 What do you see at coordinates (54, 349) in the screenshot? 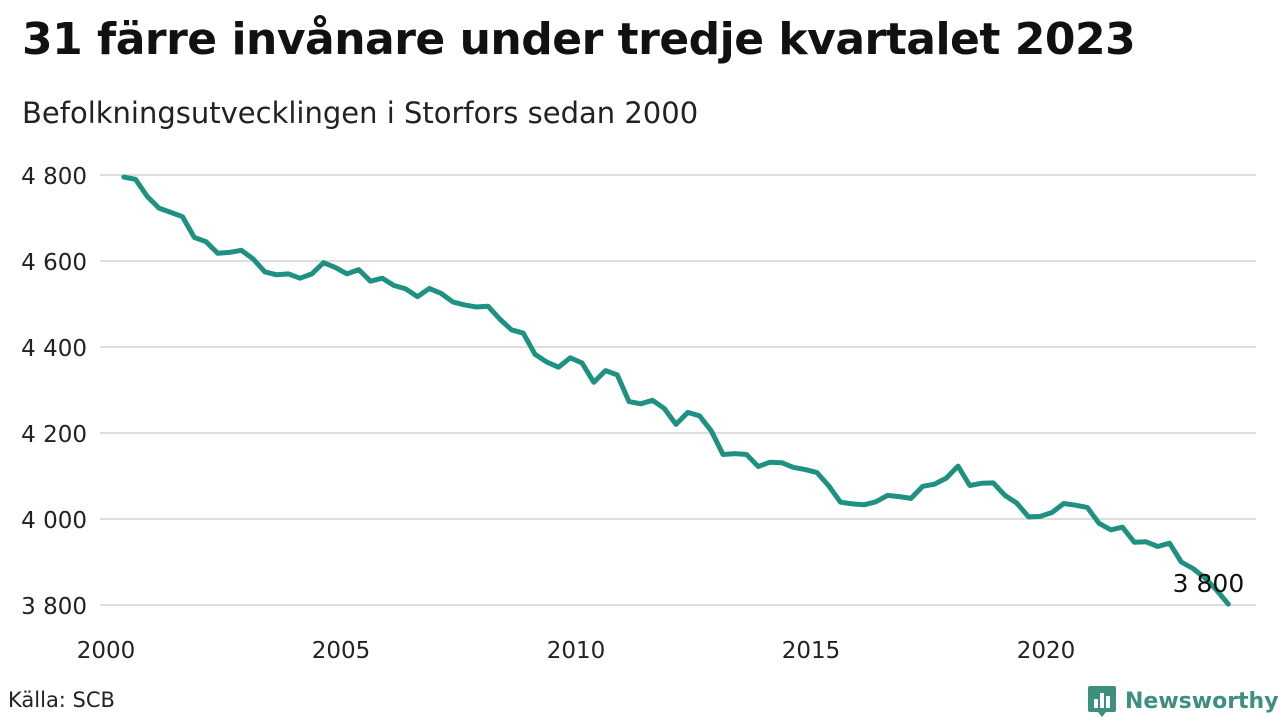
I see `y-tick-label: 4 400` at bounding box center [54, 349].